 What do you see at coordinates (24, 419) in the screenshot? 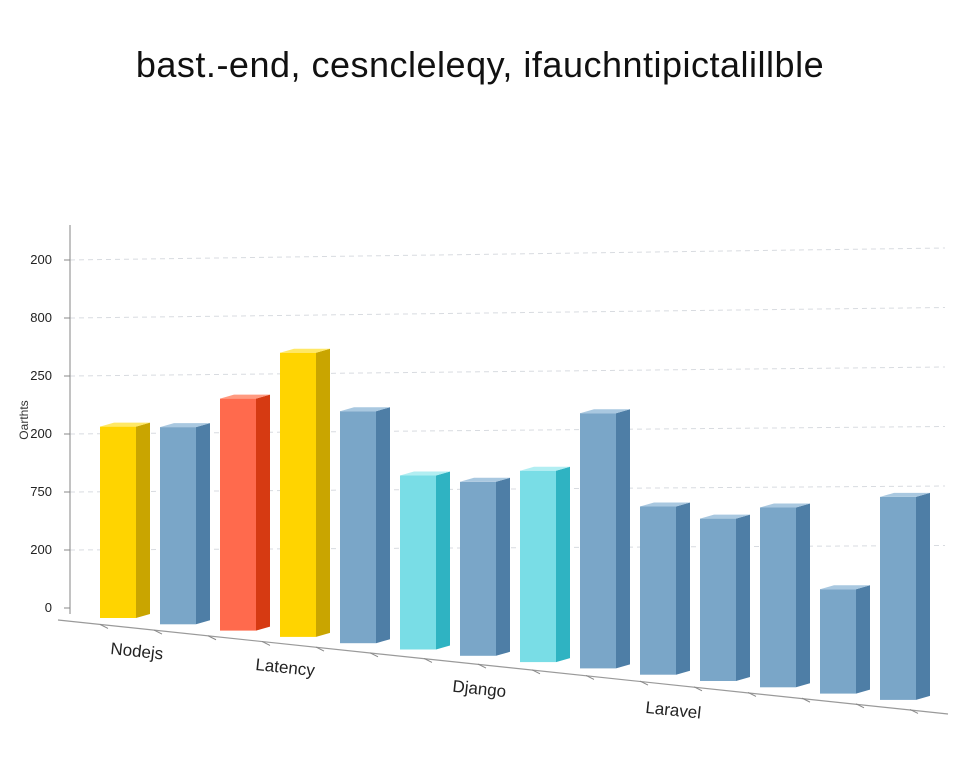
I see `y-axis-title: Oarthts` at bounding box center [24, 419].